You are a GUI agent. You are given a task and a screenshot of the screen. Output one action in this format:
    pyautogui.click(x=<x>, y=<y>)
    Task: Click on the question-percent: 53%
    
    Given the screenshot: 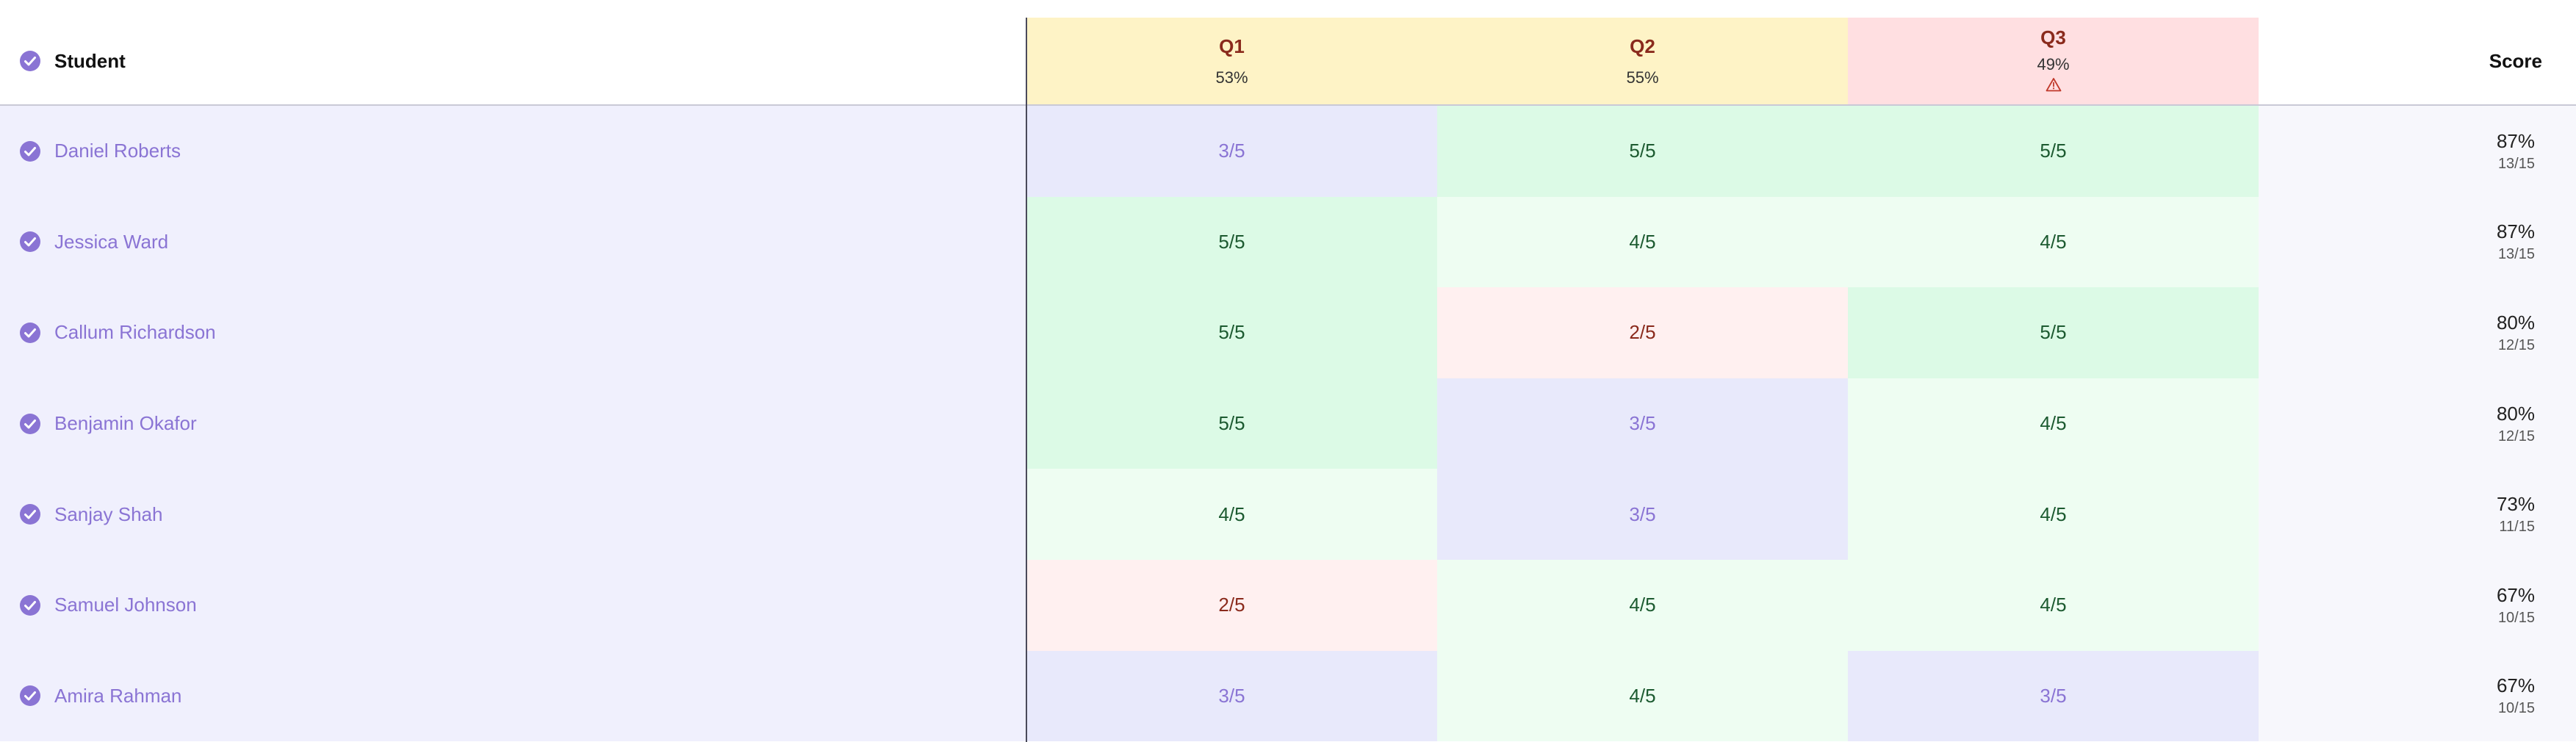 What is the action you would take?
    pyautogui.click(x=1231, y=77)
    